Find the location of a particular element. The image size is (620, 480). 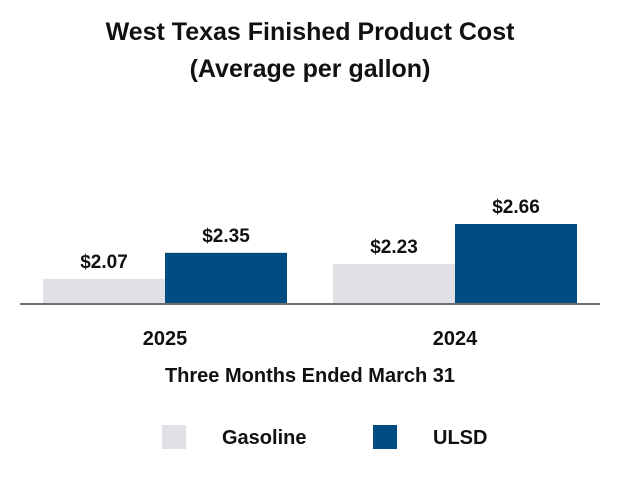

x-tick-label-2024: 2024 is located at coordinates (455, 339).